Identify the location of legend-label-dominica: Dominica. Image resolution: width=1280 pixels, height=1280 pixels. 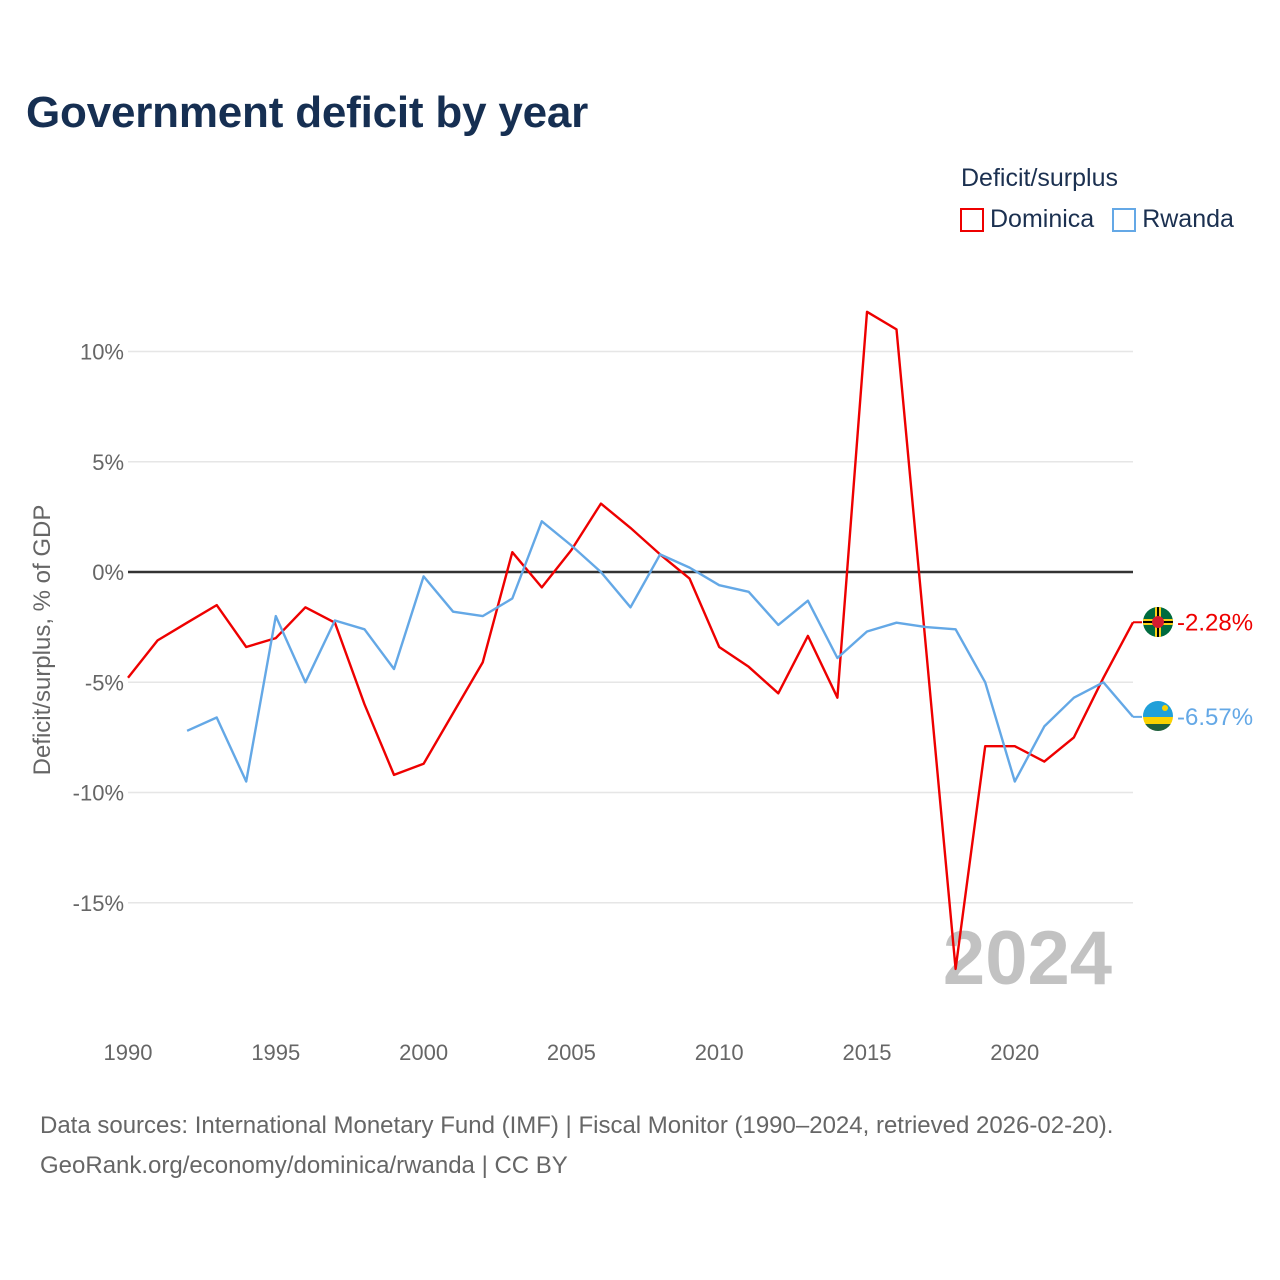
(1042, 219).